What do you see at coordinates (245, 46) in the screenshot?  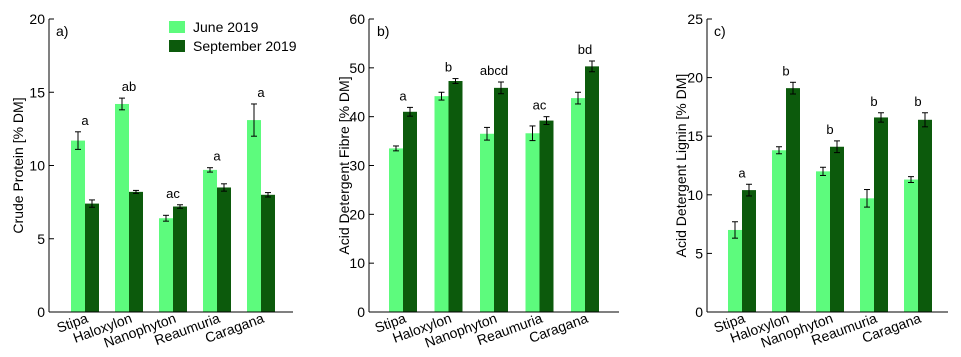 I see `legend-september-2019-label: September 2019` at bounding box center [245, 46].